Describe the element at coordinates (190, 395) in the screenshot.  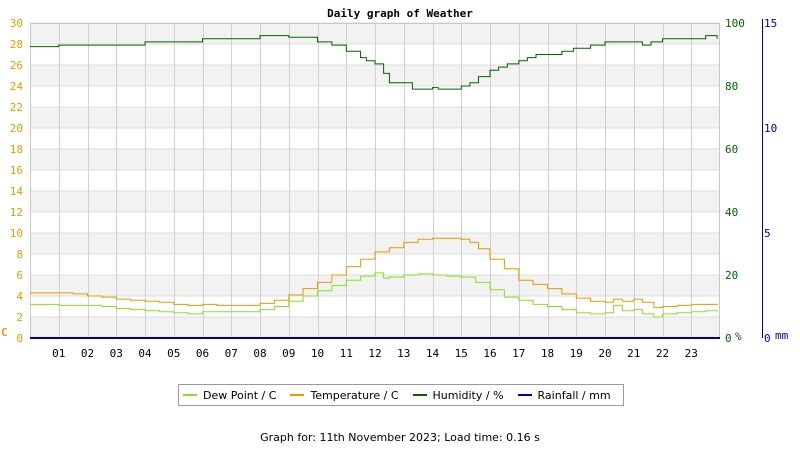
I see `legend-swatch-dew-point` at that location.